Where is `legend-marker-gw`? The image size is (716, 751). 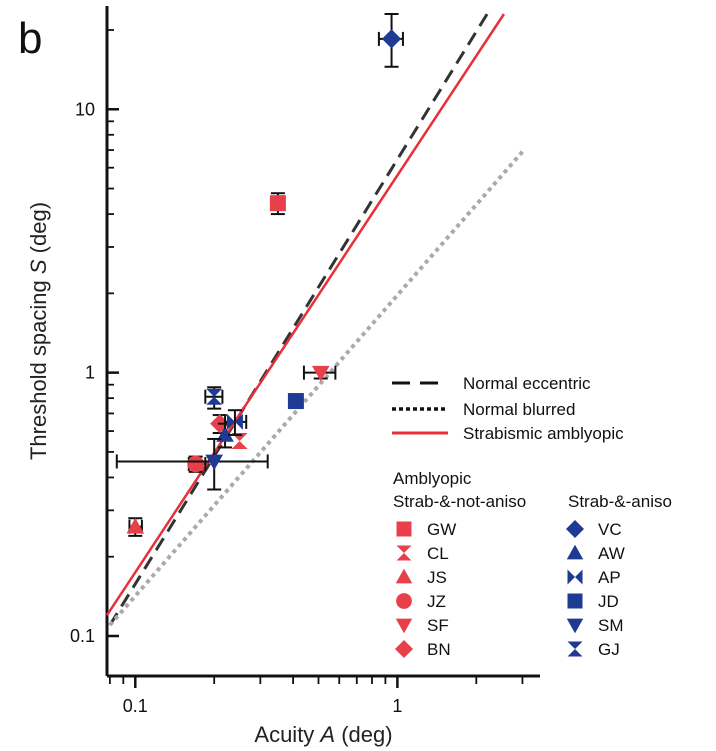 legend-marker-gw is located at coordinates (404, 529).